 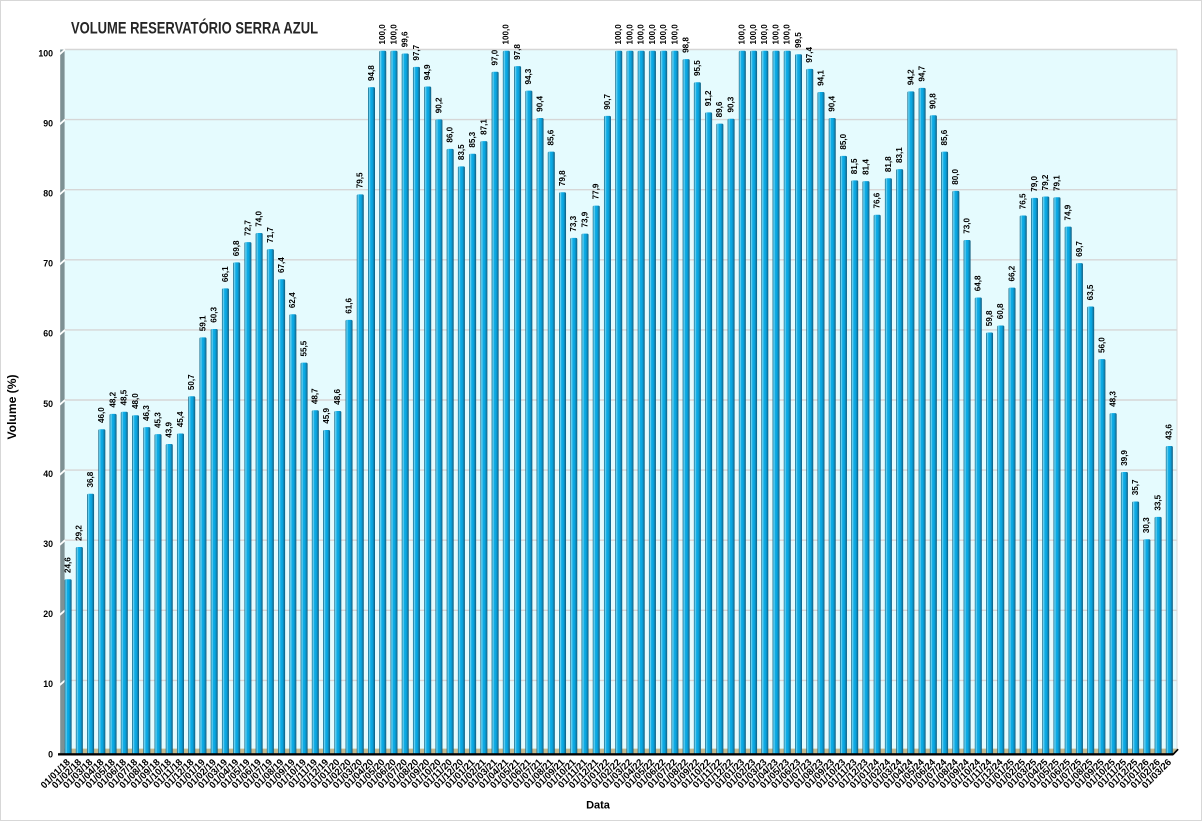 I want to click on svg-text: 94,3, so click(x=528, y=76).